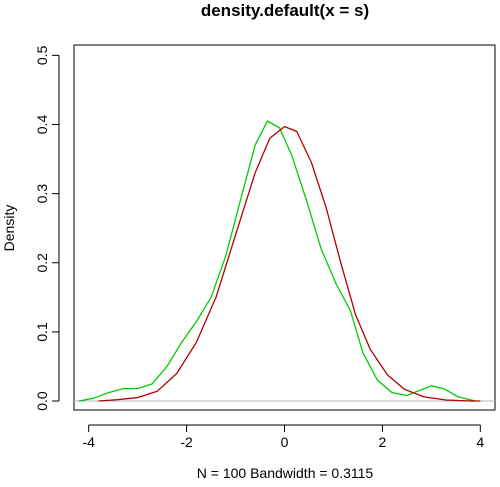 This screenshot has width=500, height=487. Describe the element at coordinates (285, 10) in the screenshot. I see `chart-title: density.default(x = s)` at that location.